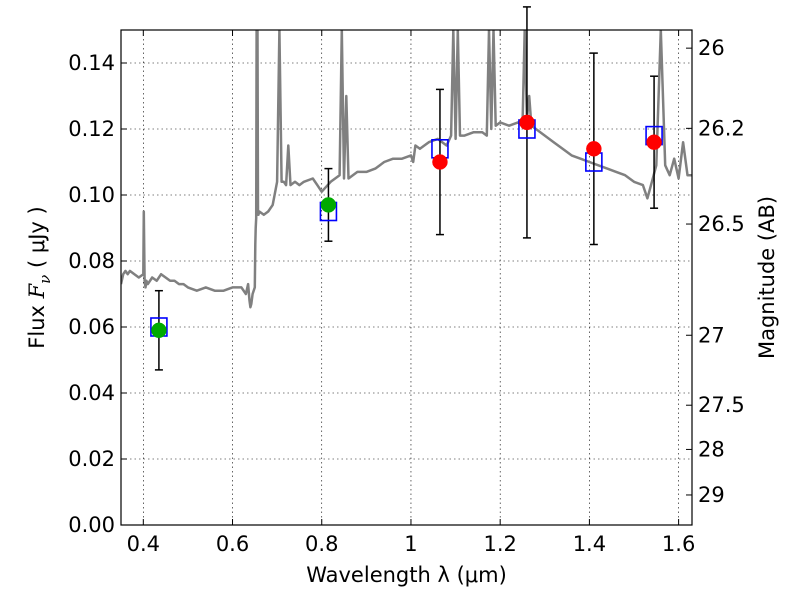  I want to click on y-axis-label-suffix: ( μJy ), so click(37, 240).